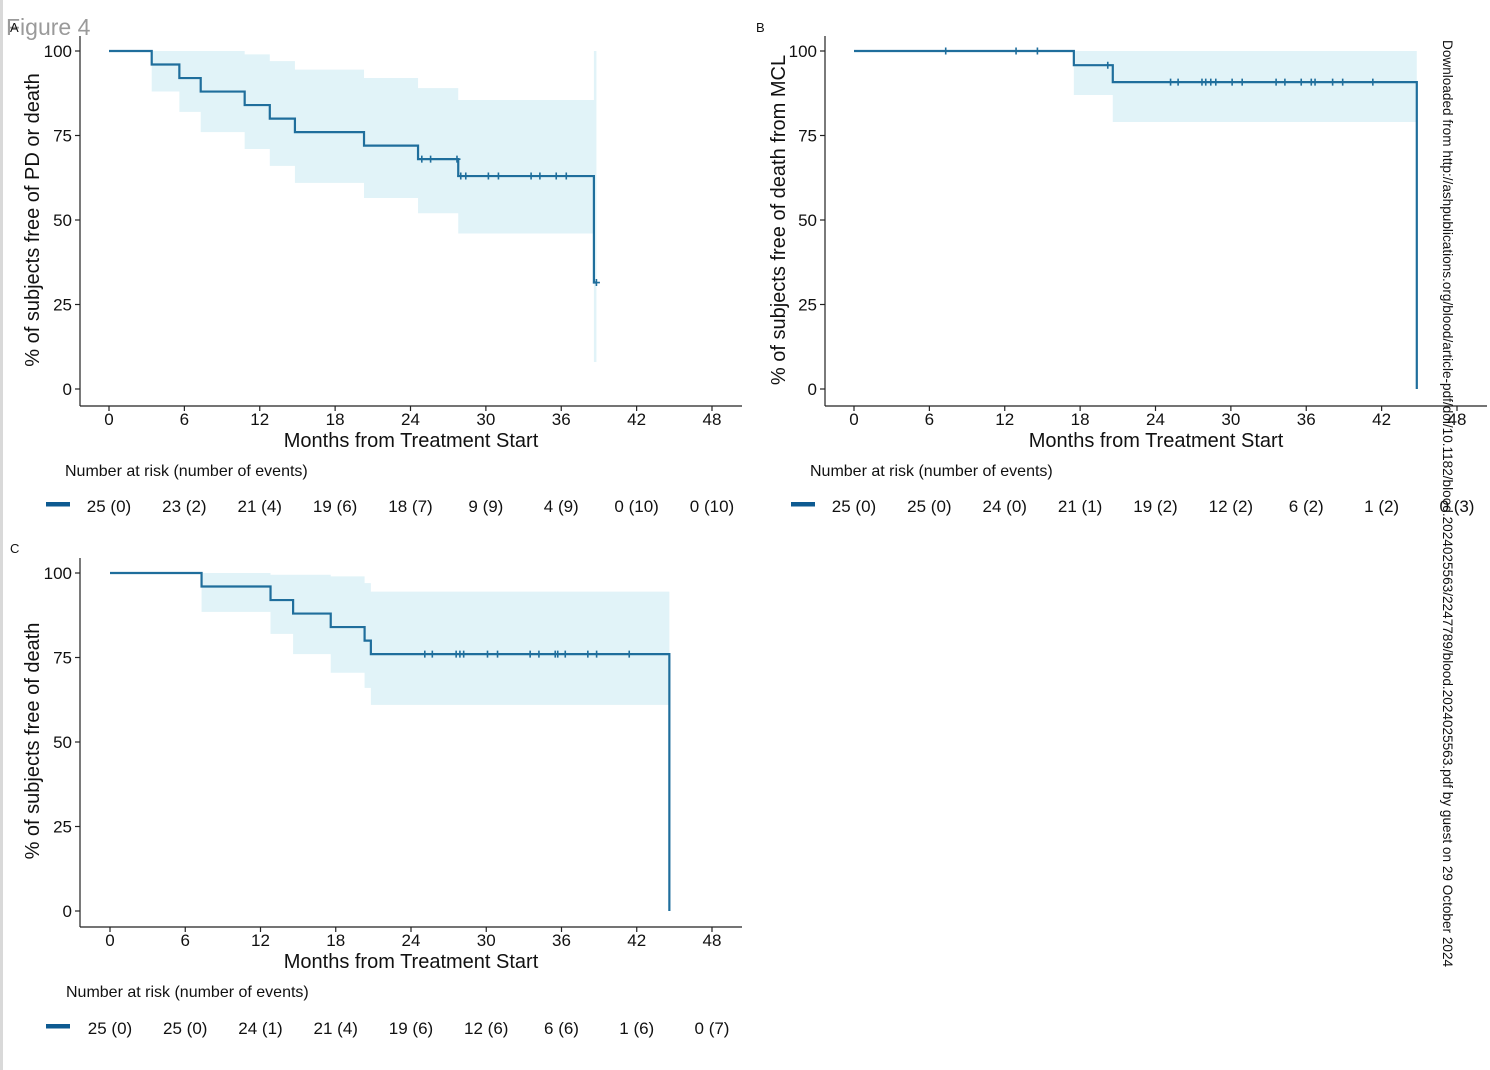 The height and width of the screenshot is (1070, 1490). I want to click on panel-label: C, so click(14, 548).